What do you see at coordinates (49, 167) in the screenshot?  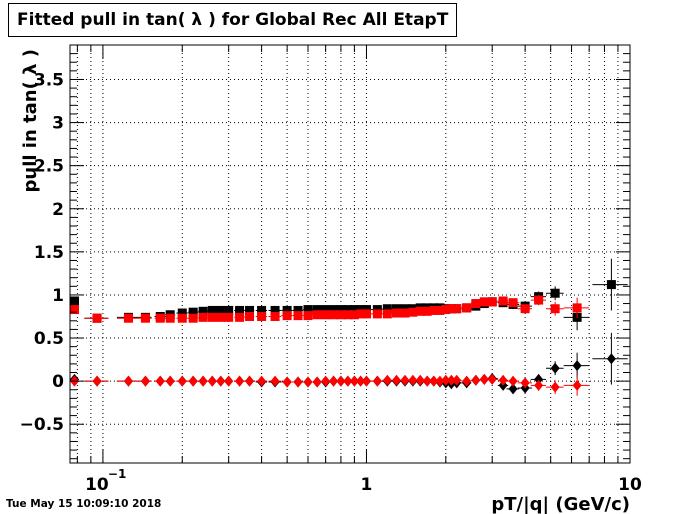 I see `y-tick-label: 2.5` at bounding box center [49, 167].